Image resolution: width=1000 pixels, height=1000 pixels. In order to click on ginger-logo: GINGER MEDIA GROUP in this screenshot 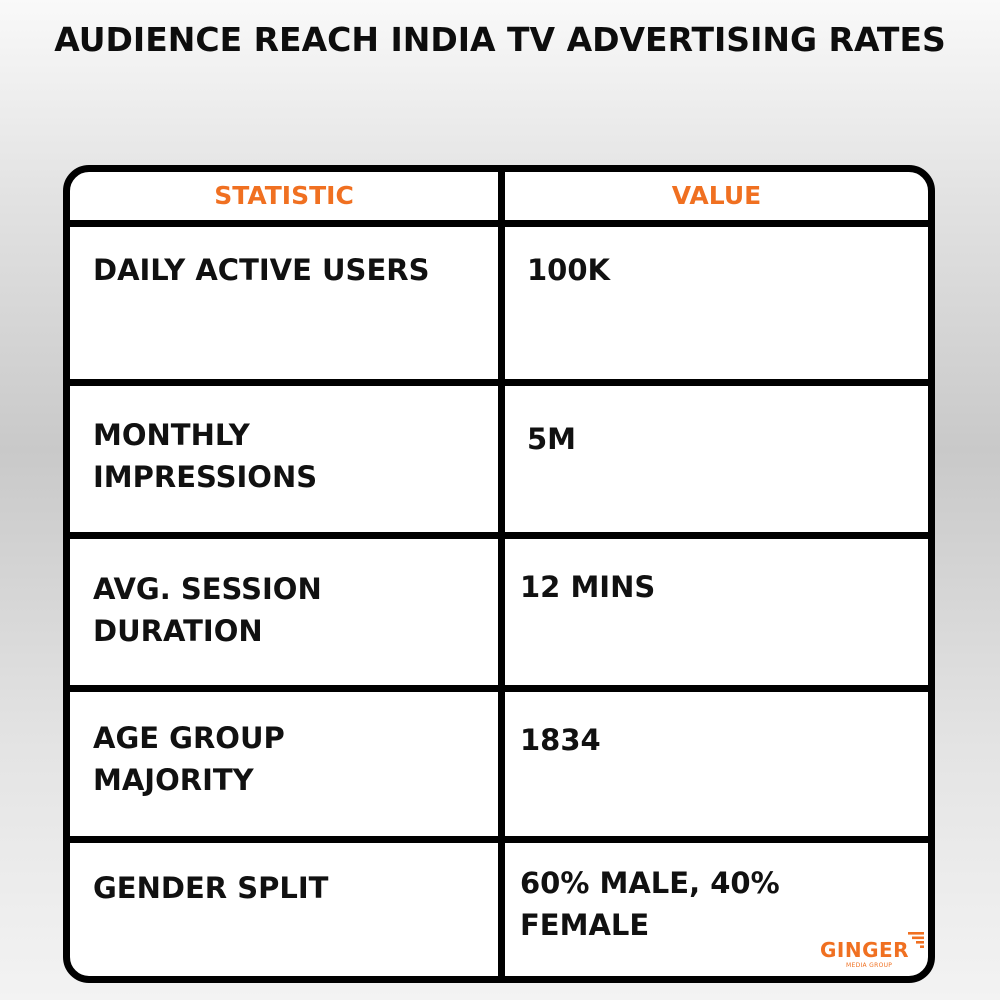, I will do `click(874, 952)`.